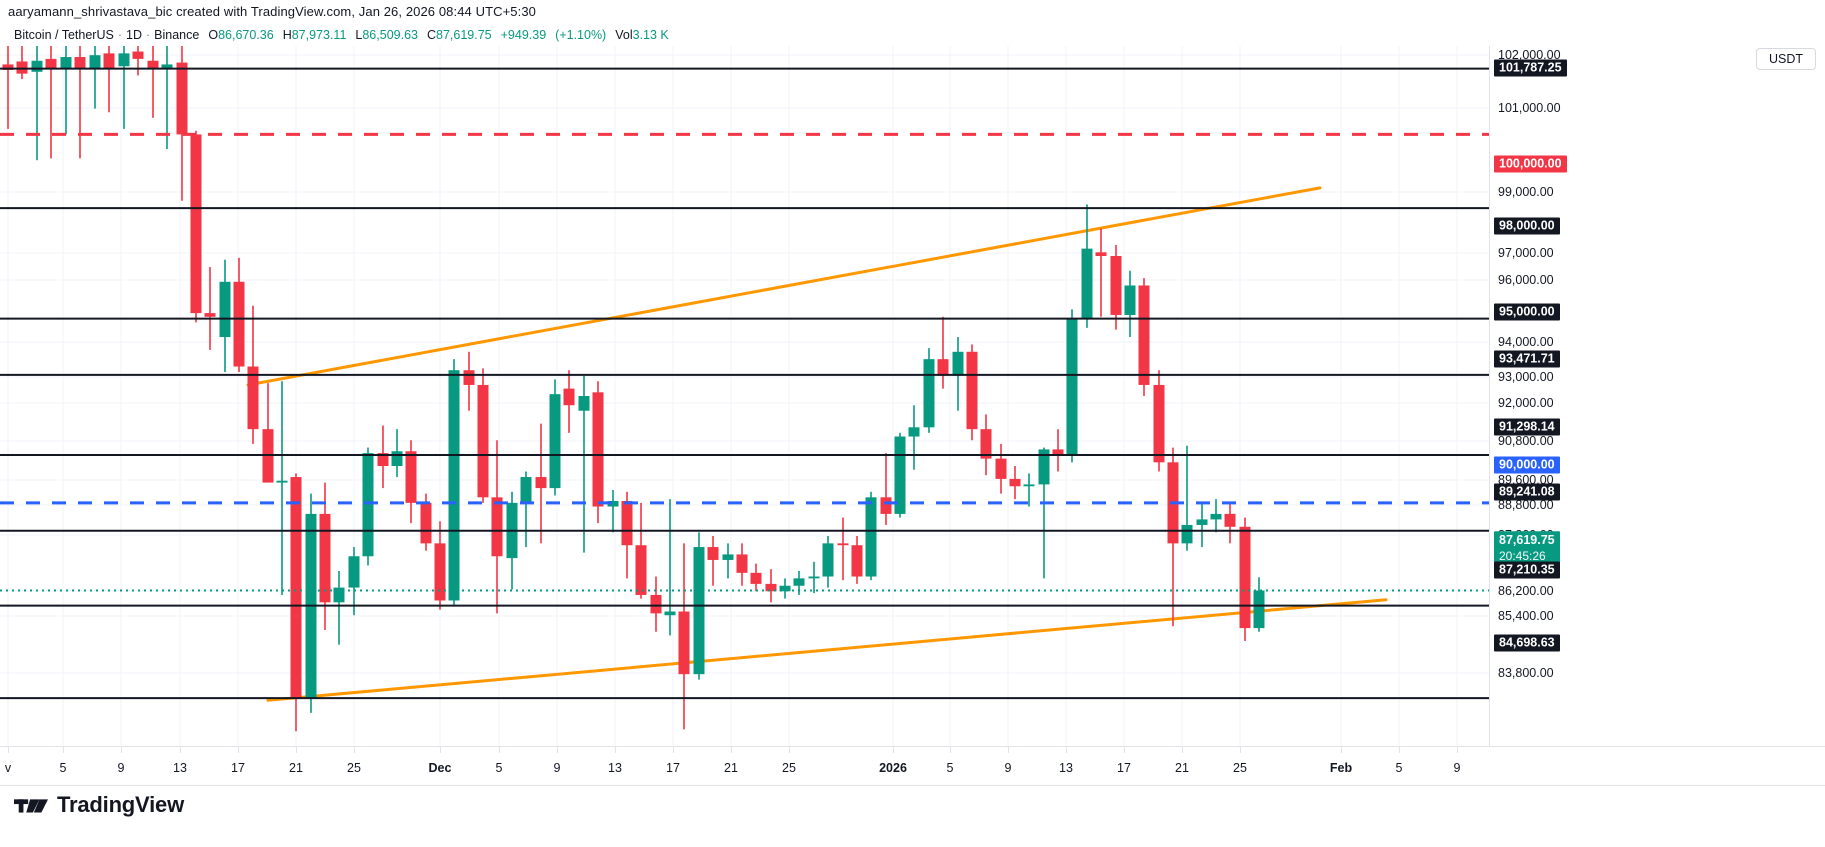 The image size is (1825, 847). What do you see at coordinates (1526, 253) in the screenshot?
I see `price-axis-tick: 97,000.00` at bounding box center [1526, 253].